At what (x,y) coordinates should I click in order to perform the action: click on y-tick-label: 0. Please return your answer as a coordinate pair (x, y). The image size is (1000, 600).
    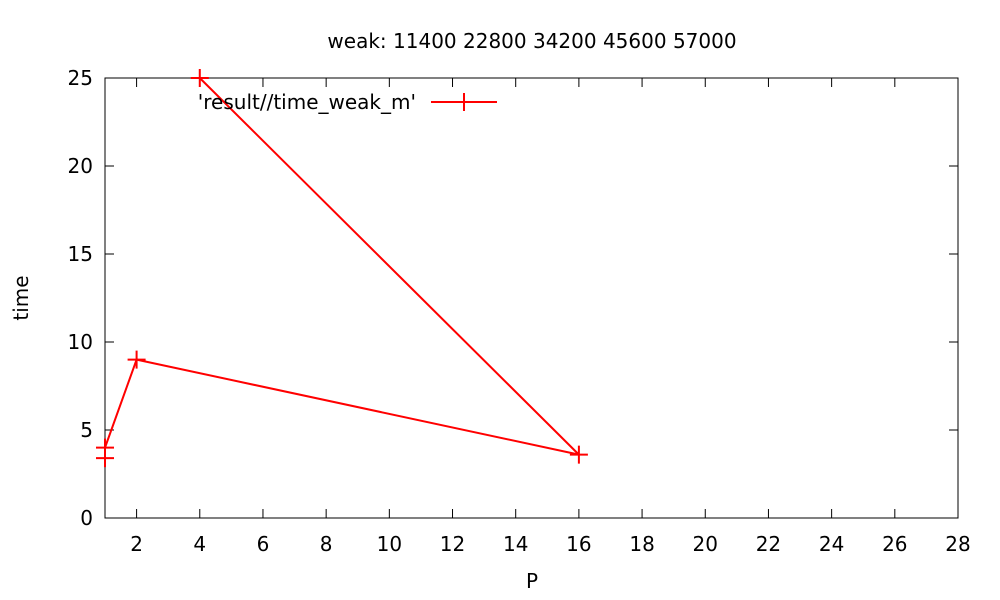
    Looking at the image, I should click on (86, 518).